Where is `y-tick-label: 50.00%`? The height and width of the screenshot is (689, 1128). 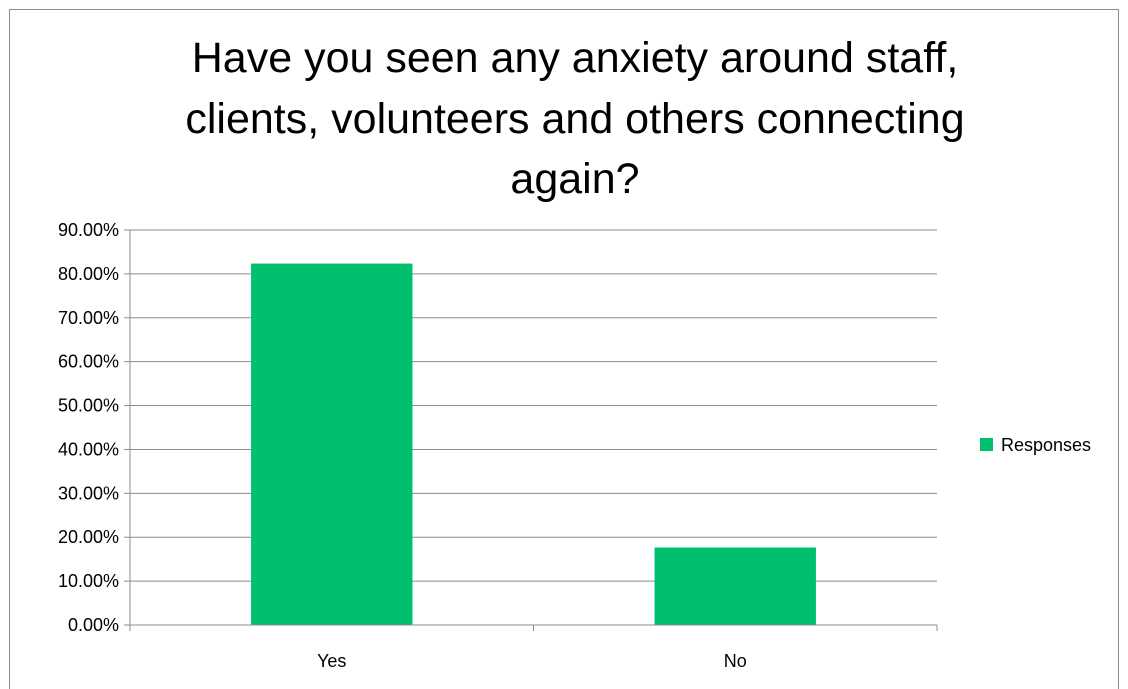 y-tick-label: 50.00% is located at coordinates (88, 406).